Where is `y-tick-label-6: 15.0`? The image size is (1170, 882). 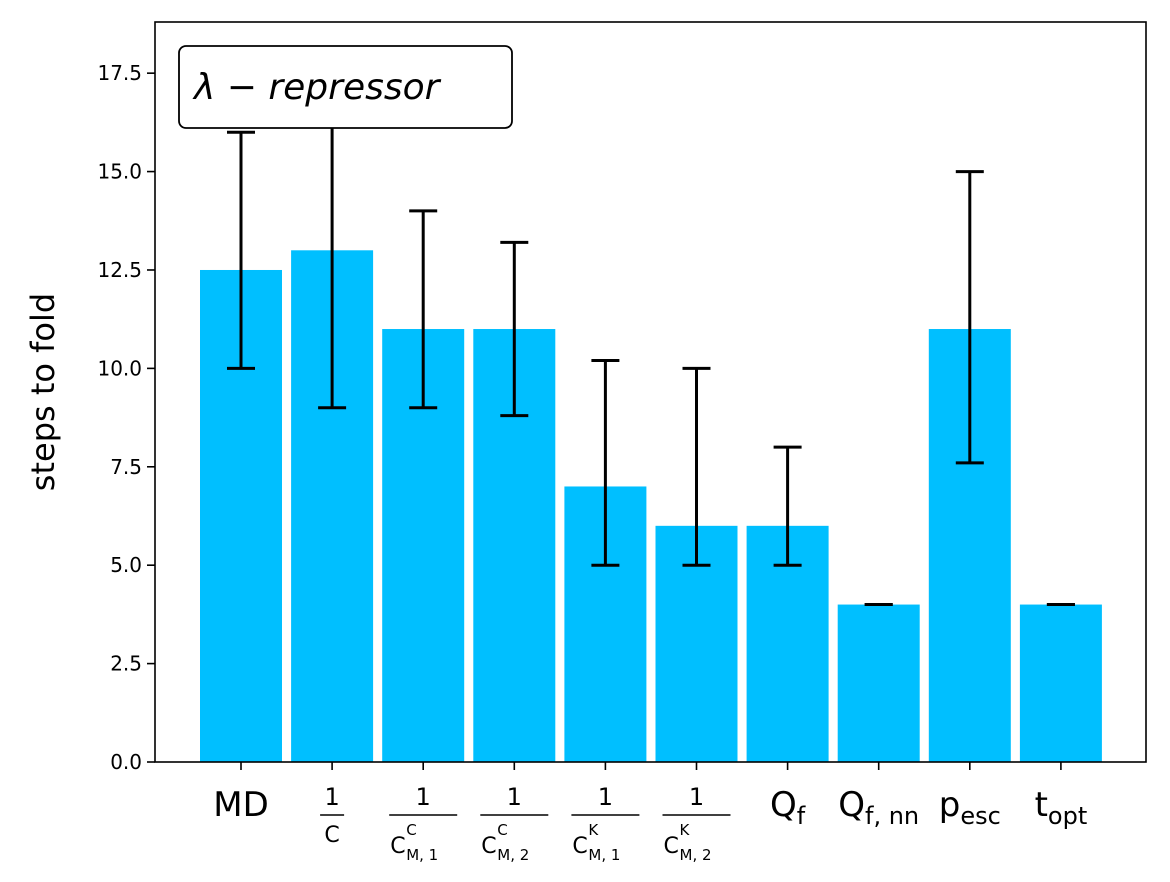
y-tick-label-6: 15.0 is located at coordinates (119, 172).